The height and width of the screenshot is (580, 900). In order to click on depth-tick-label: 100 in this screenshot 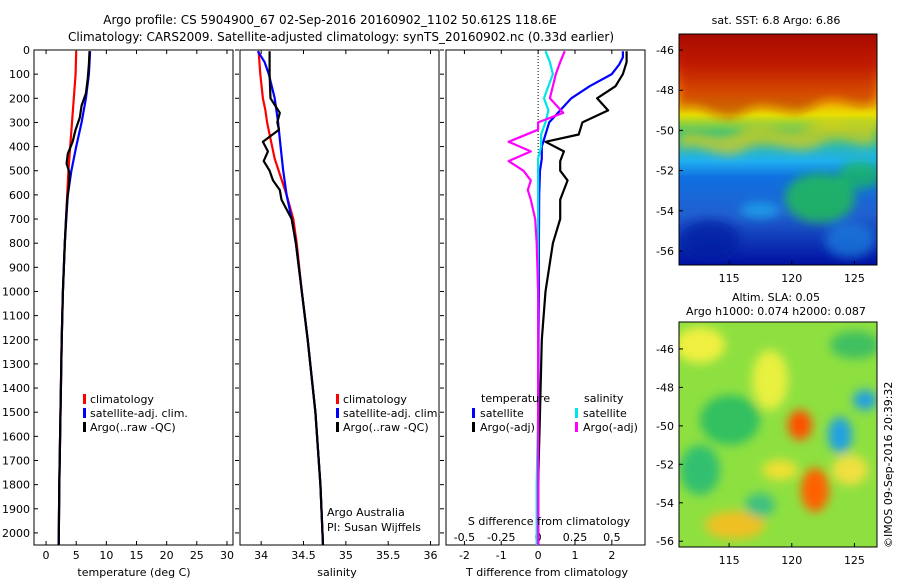, I will do `click(19, 74)`.